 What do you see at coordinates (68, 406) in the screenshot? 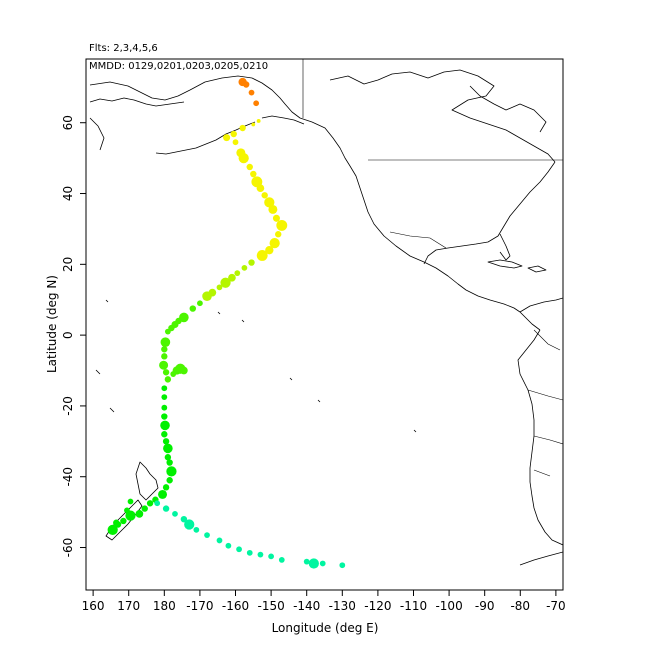
I see `y-tick-label: -20` at bounding box center [68, 406].